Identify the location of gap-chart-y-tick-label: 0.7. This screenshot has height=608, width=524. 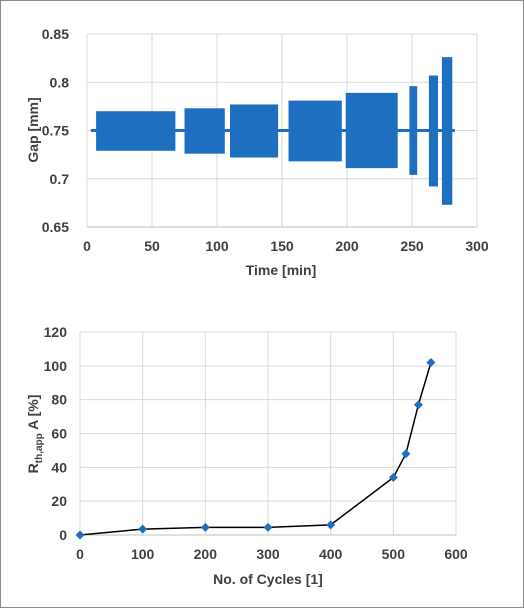
(60, 179).